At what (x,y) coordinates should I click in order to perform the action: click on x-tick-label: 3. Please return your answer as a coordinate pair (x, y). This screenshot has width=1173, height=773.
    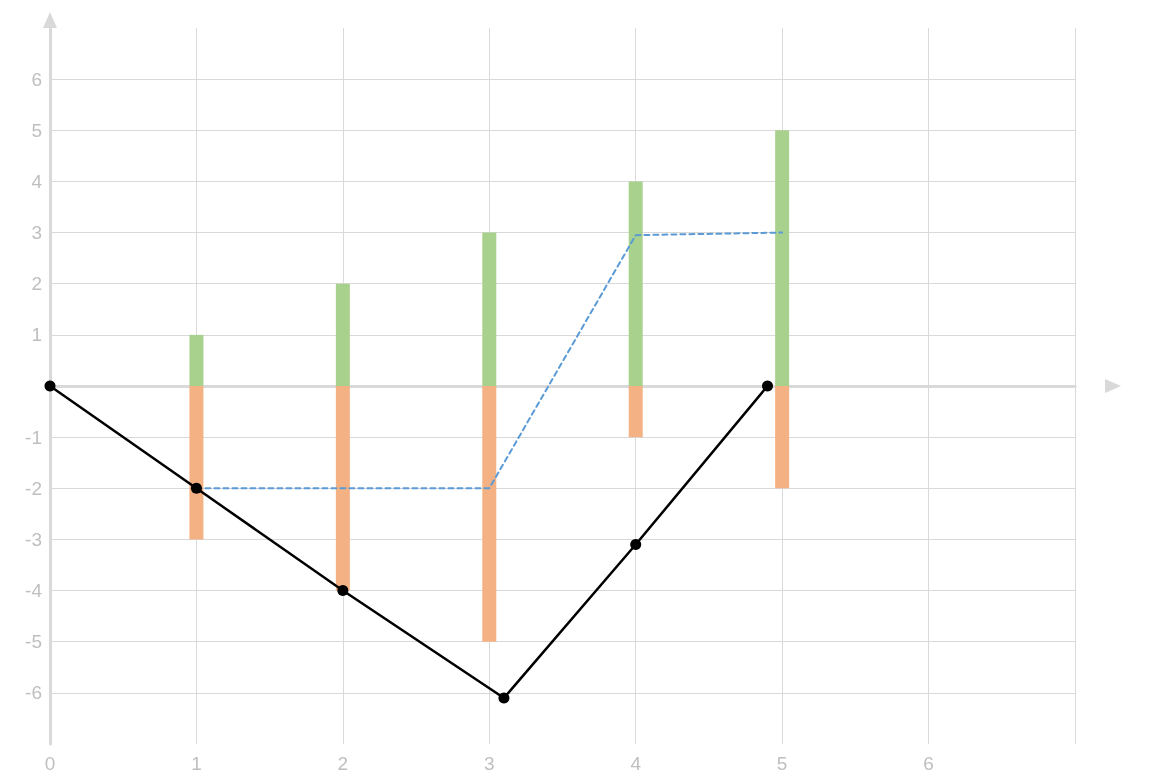
    Looking at the image, I should click on (489, 763).